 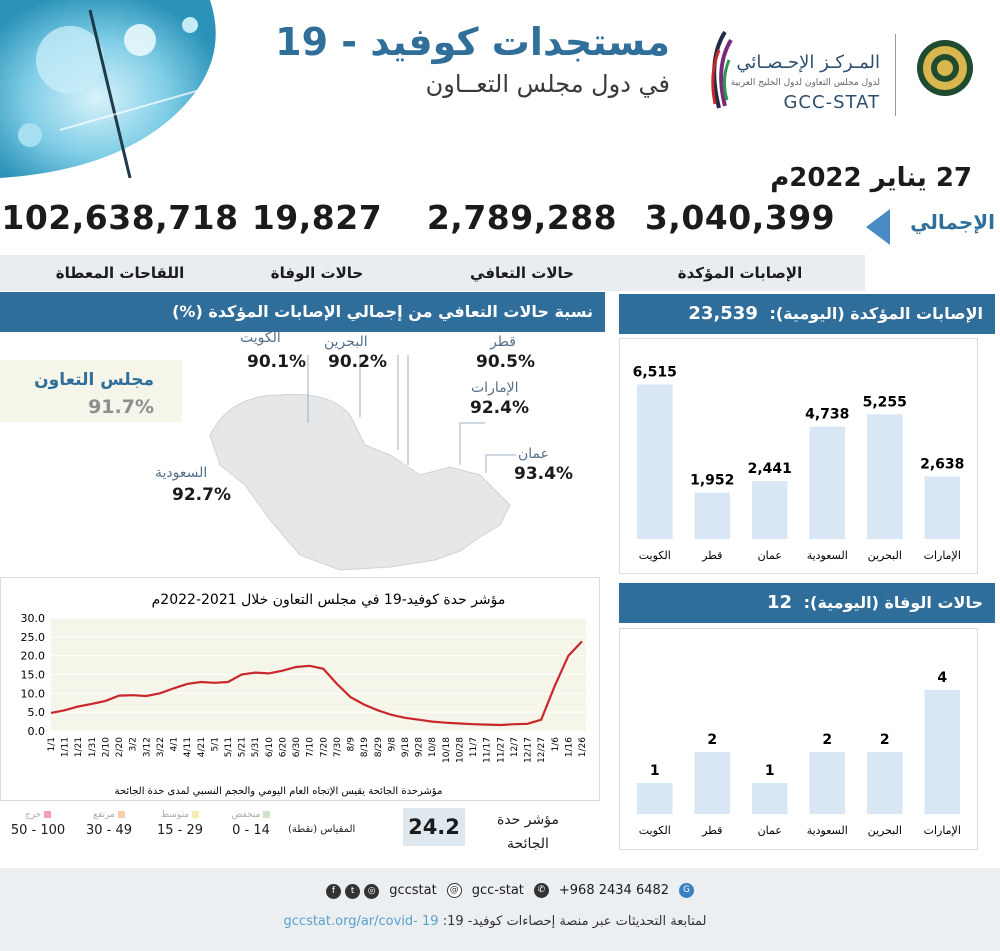 What do you see at coordinates (433, 747) in the screenshot?
I see `severity-x-tick: 10/8` at bounding box center [433, 747].